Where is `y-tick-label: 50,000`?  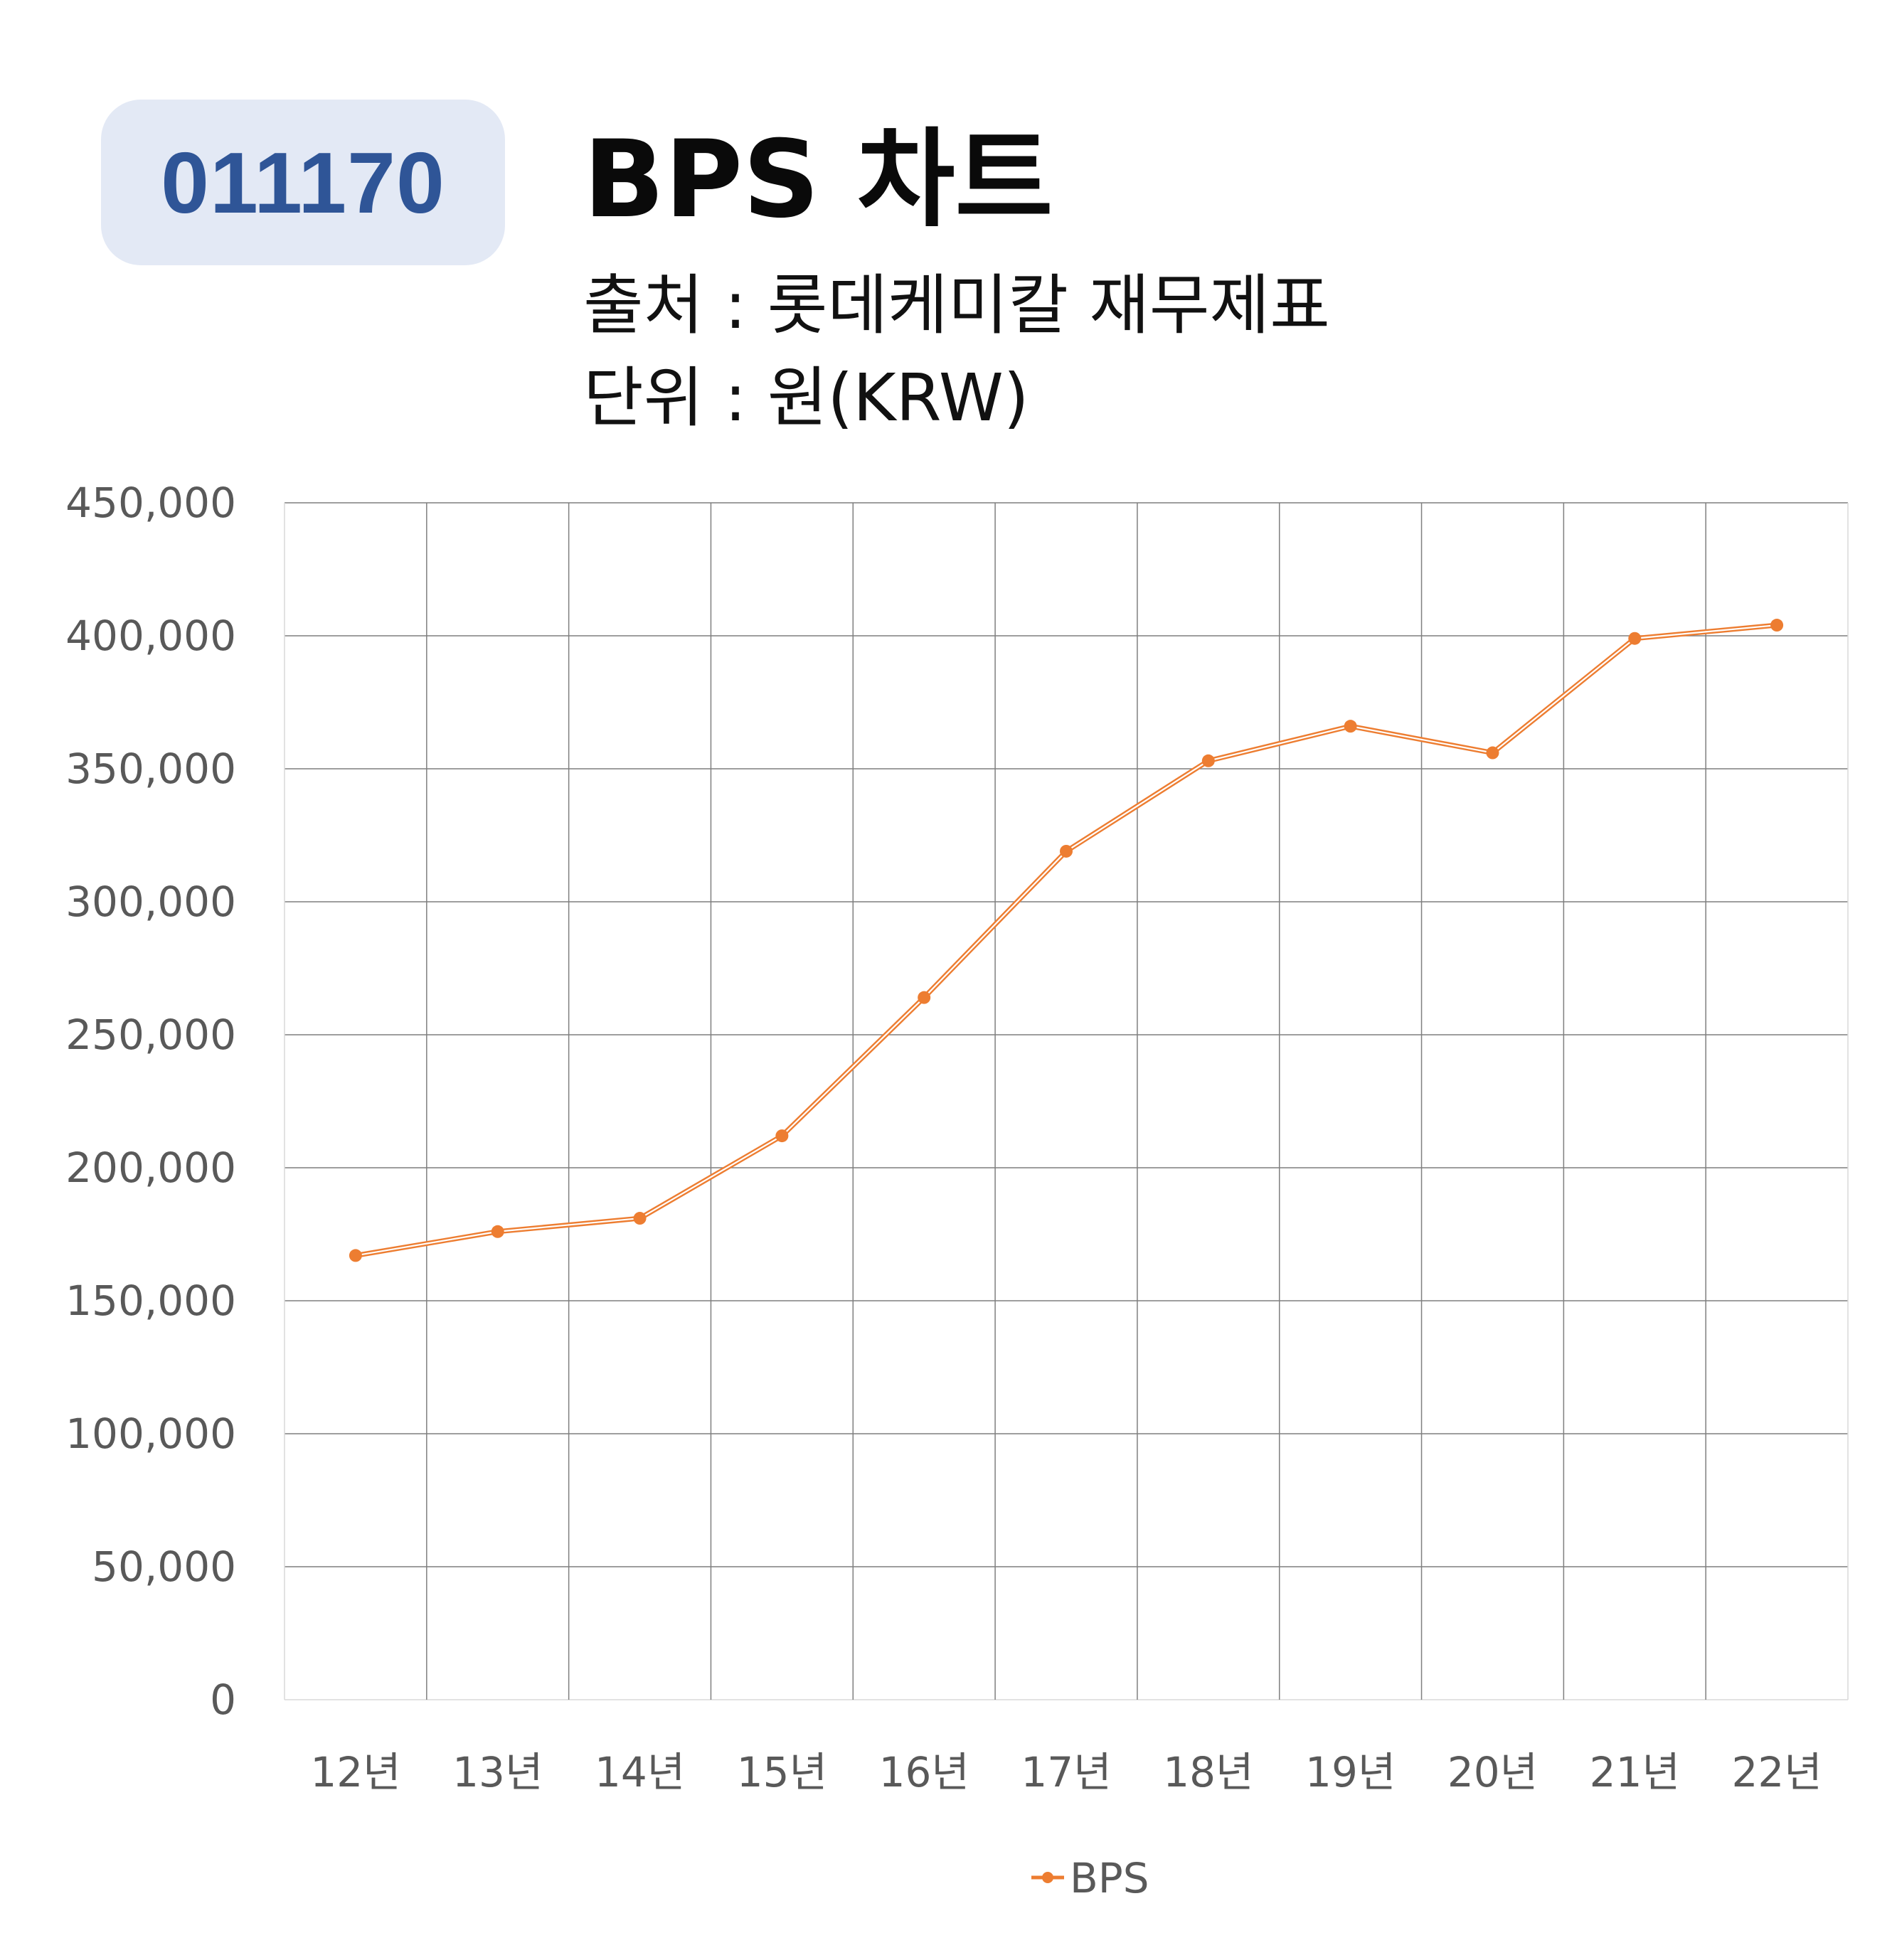
y-tick-label: 50,000 is located at coordinates (164, 1567).